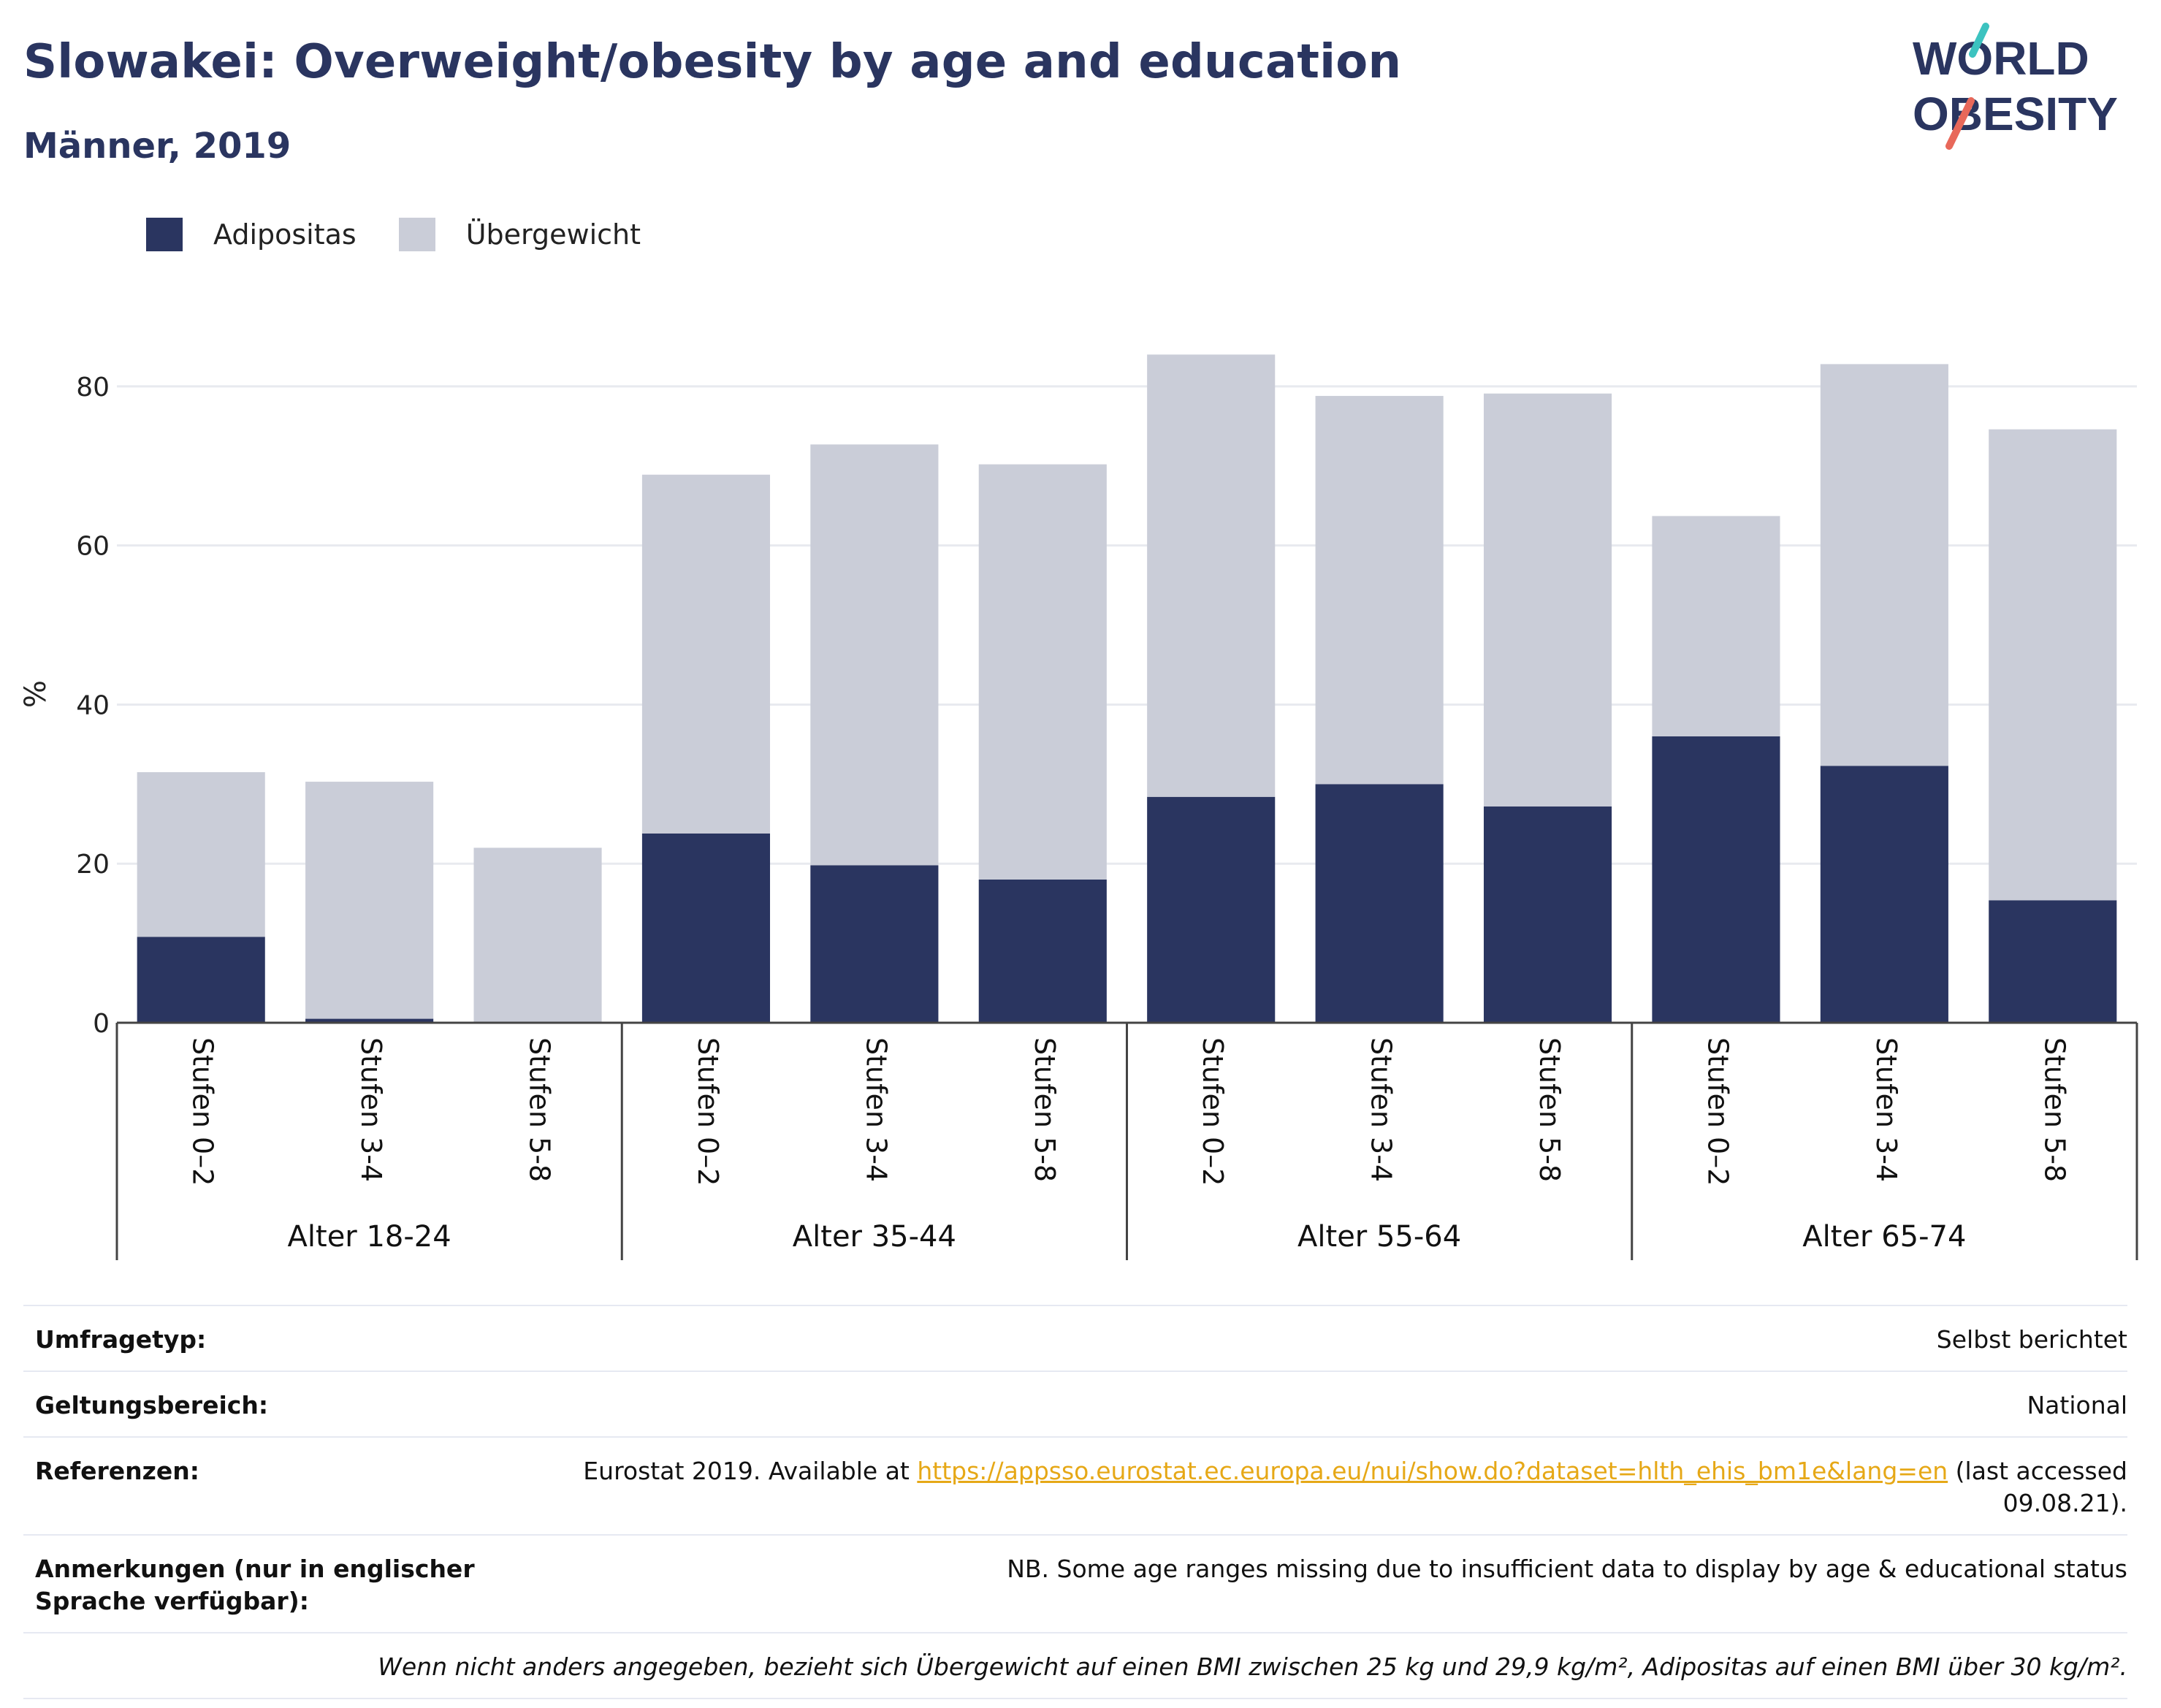 The height and width of the screenshot is (1708, 2161). I want to click on y-tick-label: 0, so click(102, 1024).